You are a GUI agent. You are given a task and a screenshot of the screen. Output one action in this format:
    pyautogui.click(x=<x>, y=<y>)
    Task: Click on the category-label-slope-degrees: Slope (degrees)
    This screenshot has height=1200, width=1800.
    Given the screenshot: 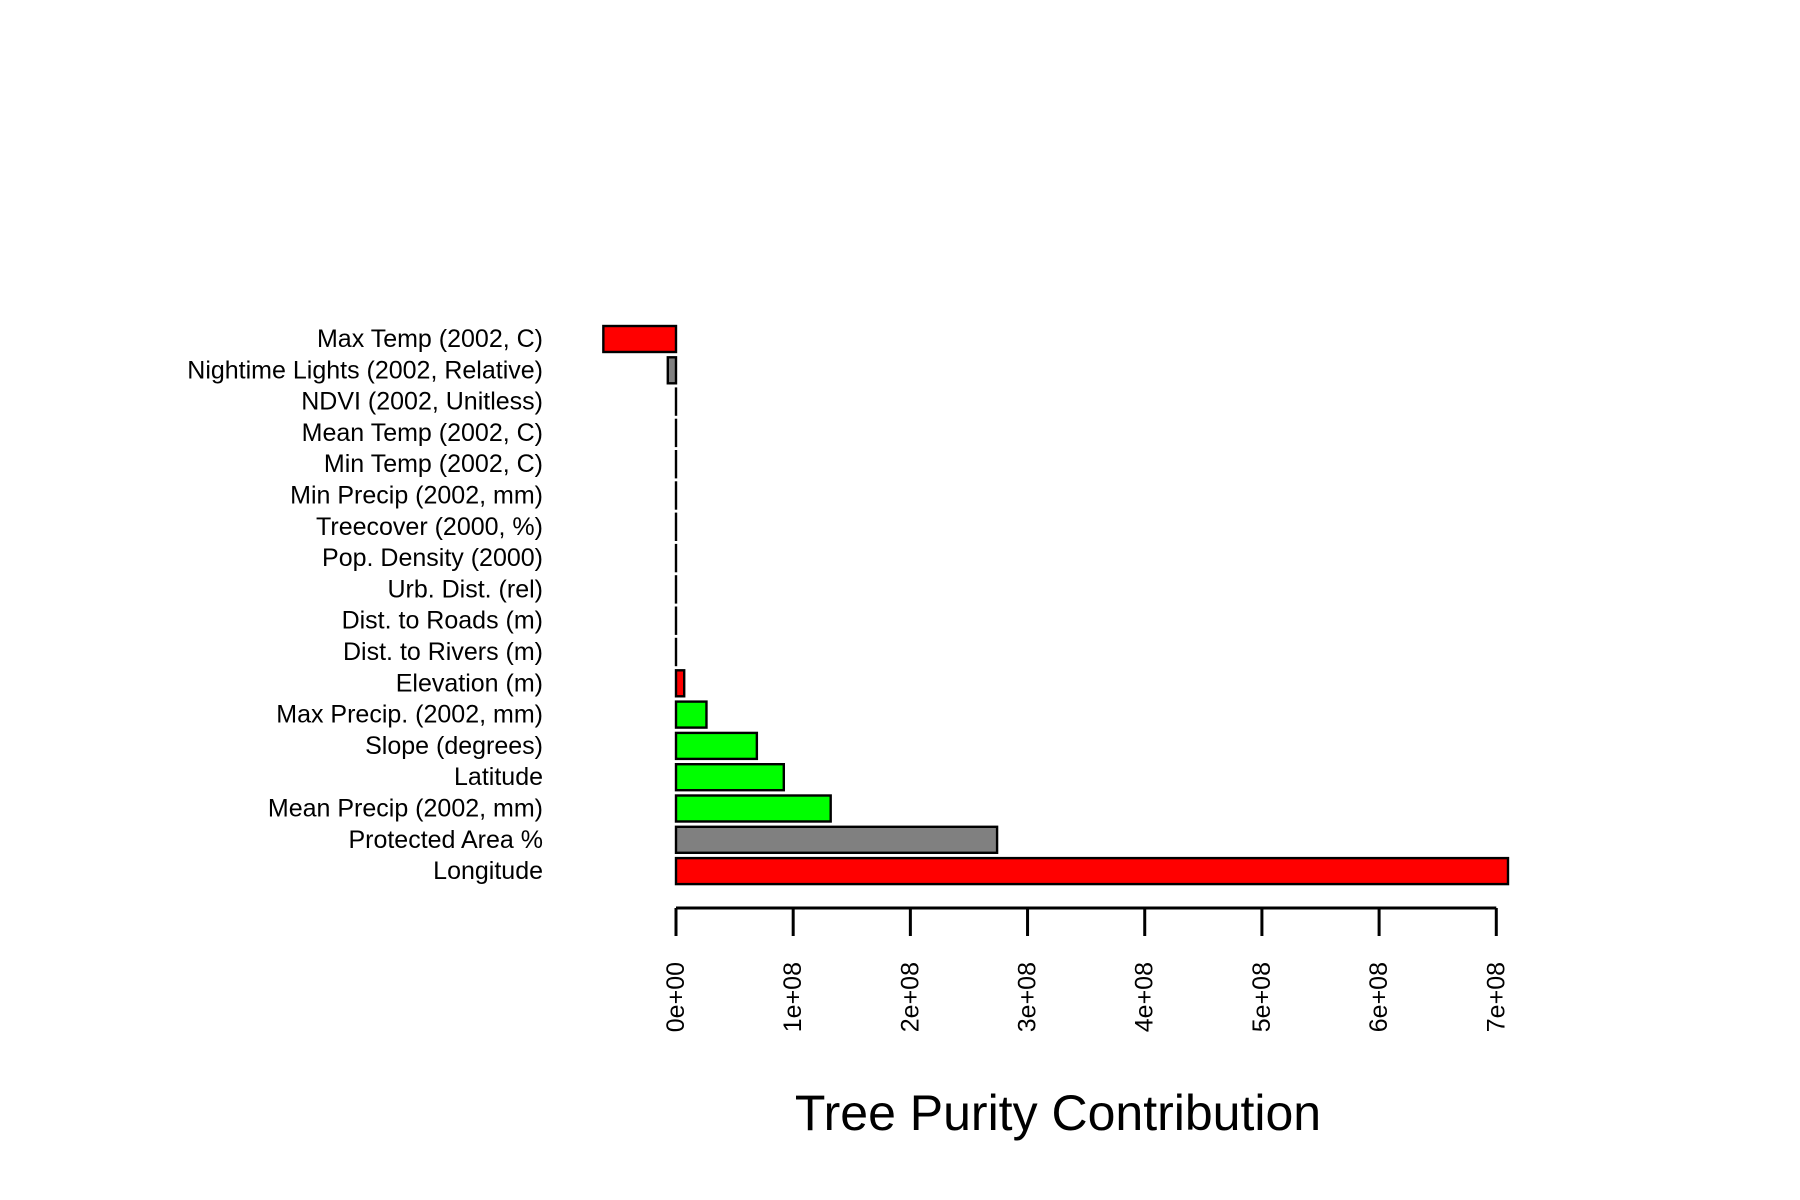 What is the action you would take?
    pyautogui.click(x=454, y=746)
    